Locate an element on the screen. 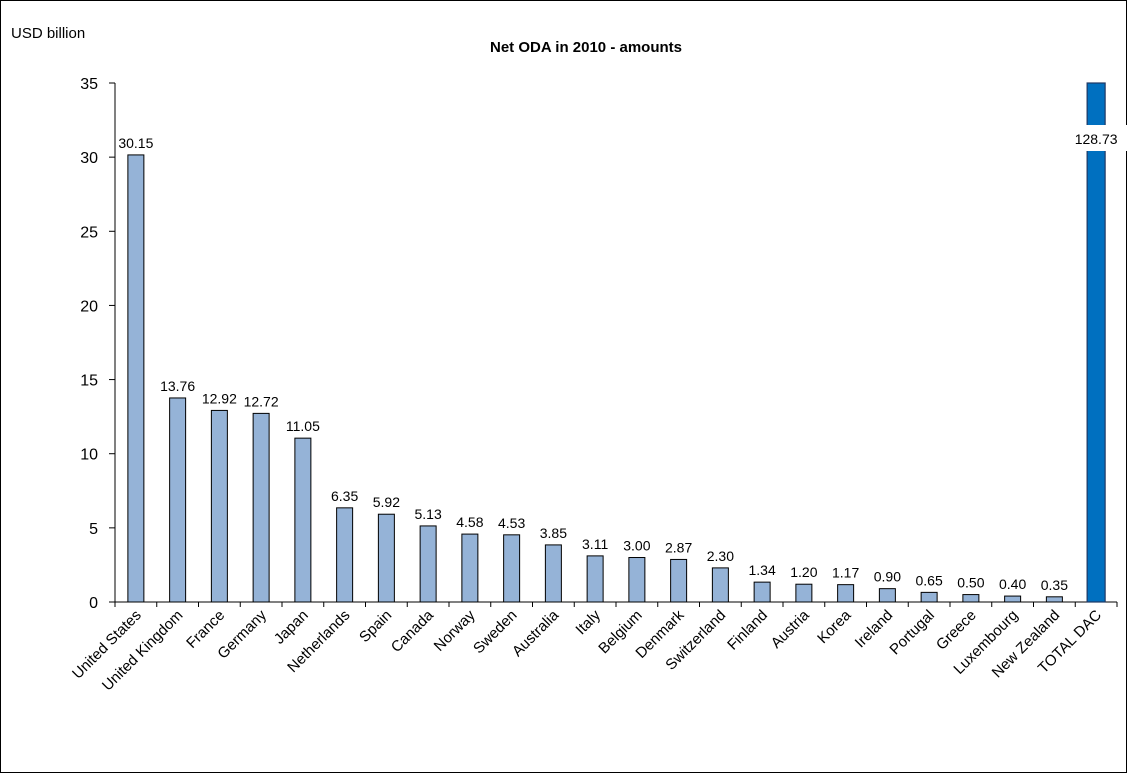 Image resolution: width=1128 pixels, height=774 pixels. data-label: 30.15 is located at coordinates (135, 143).